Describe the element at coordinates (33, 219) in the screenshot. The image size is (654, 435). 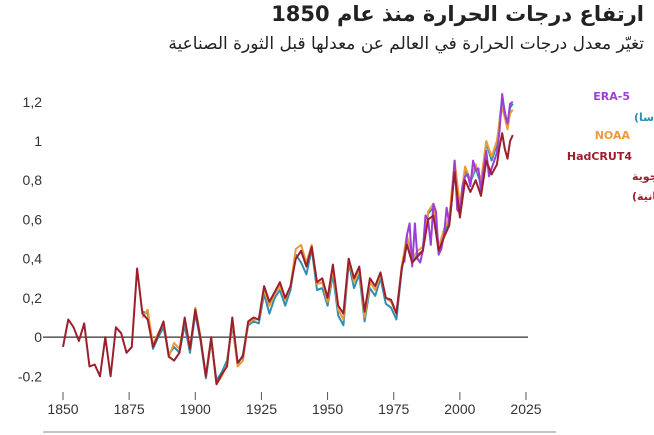
I see `y-tick-label: 0,6` at that location.